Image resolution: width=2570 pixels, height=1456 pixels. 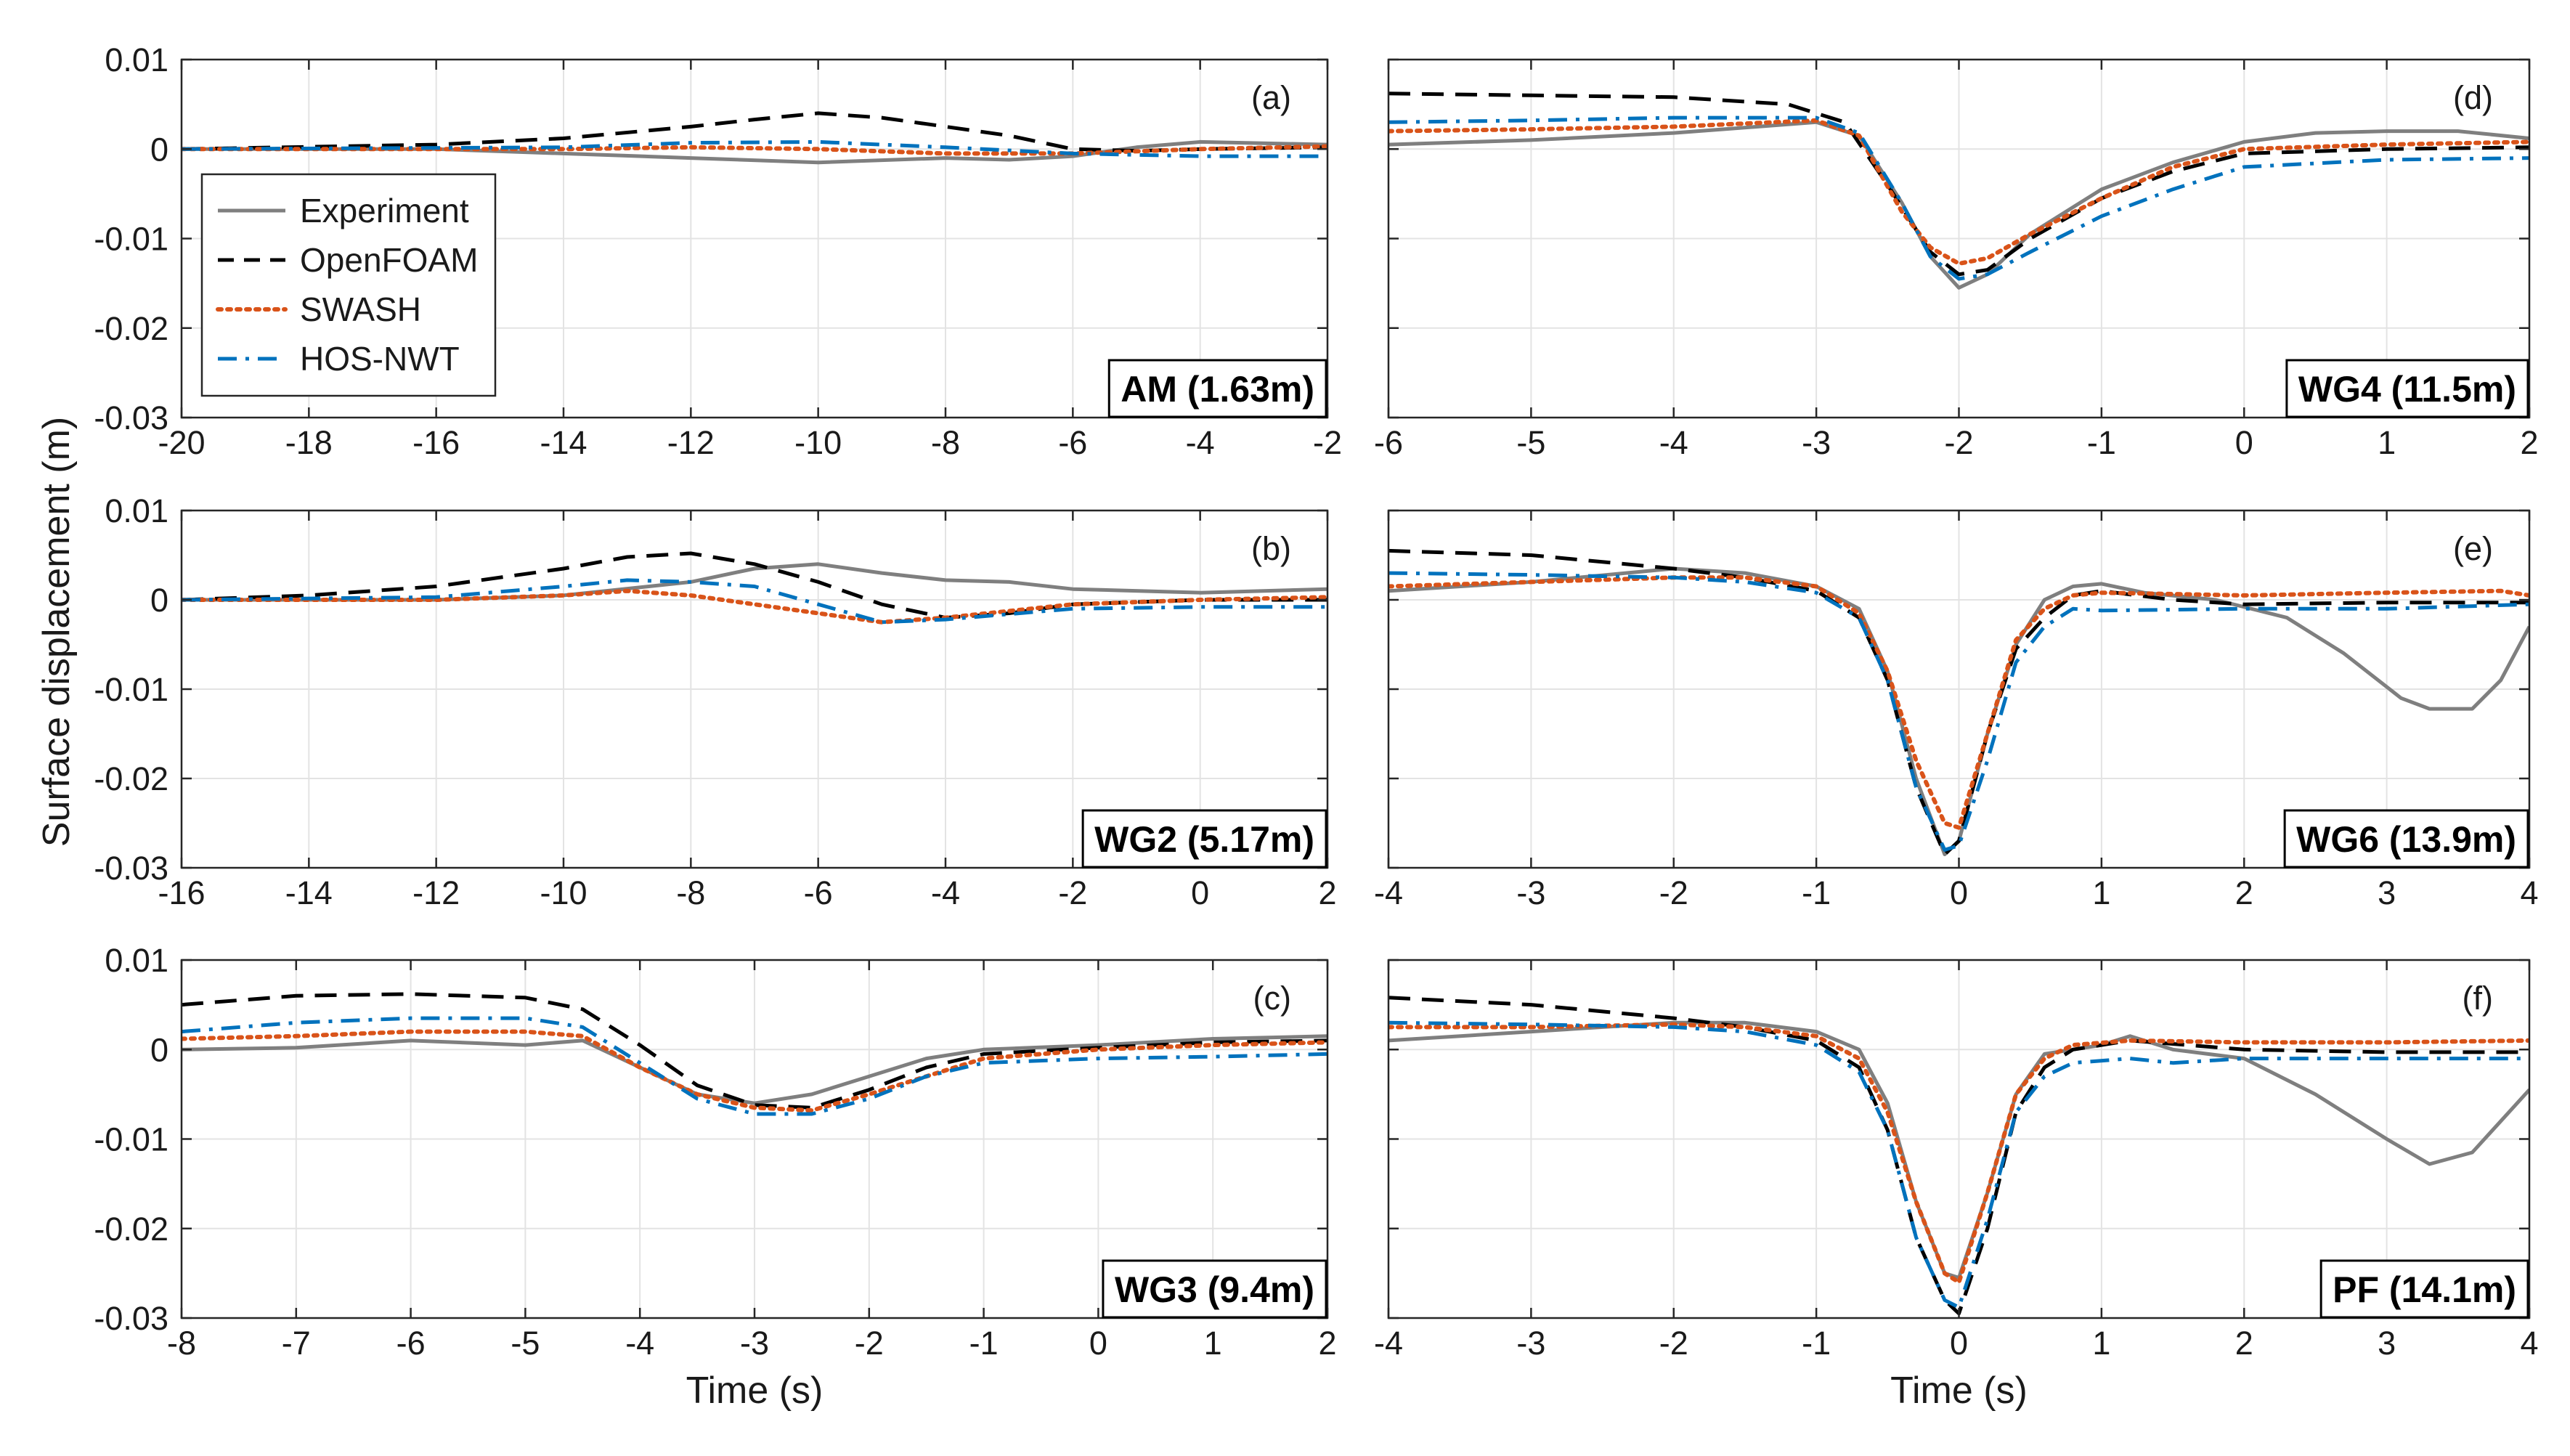 What do you see at coordinates (136, 961) in the screenshot?
I see `y-tick-label-c: 0.01` at bounding box center [136, 961].